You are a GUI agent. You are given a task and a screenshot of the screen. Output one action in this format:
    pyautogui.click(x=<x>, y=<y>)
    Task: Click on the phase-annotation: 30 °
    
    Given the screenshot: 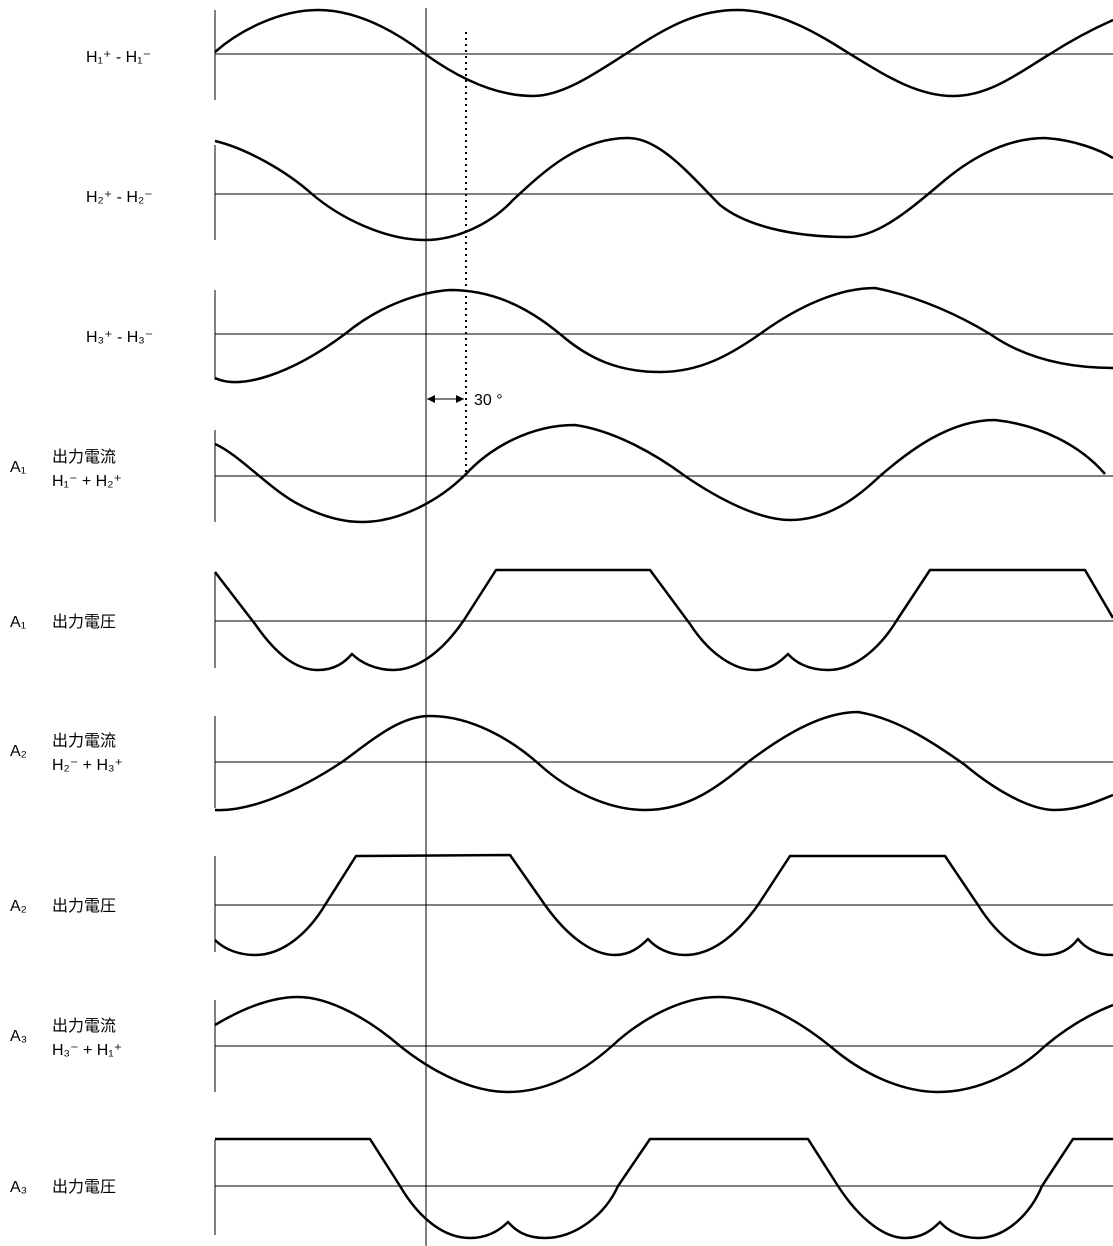 What is the action you would take?
    pyautogui.click(x=465, y=253)
    